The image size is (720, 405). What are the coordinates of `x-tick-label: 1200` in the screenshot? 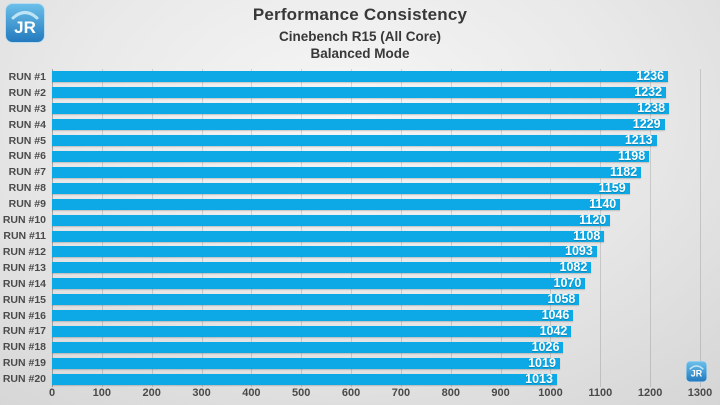 It's located at (650, 393).